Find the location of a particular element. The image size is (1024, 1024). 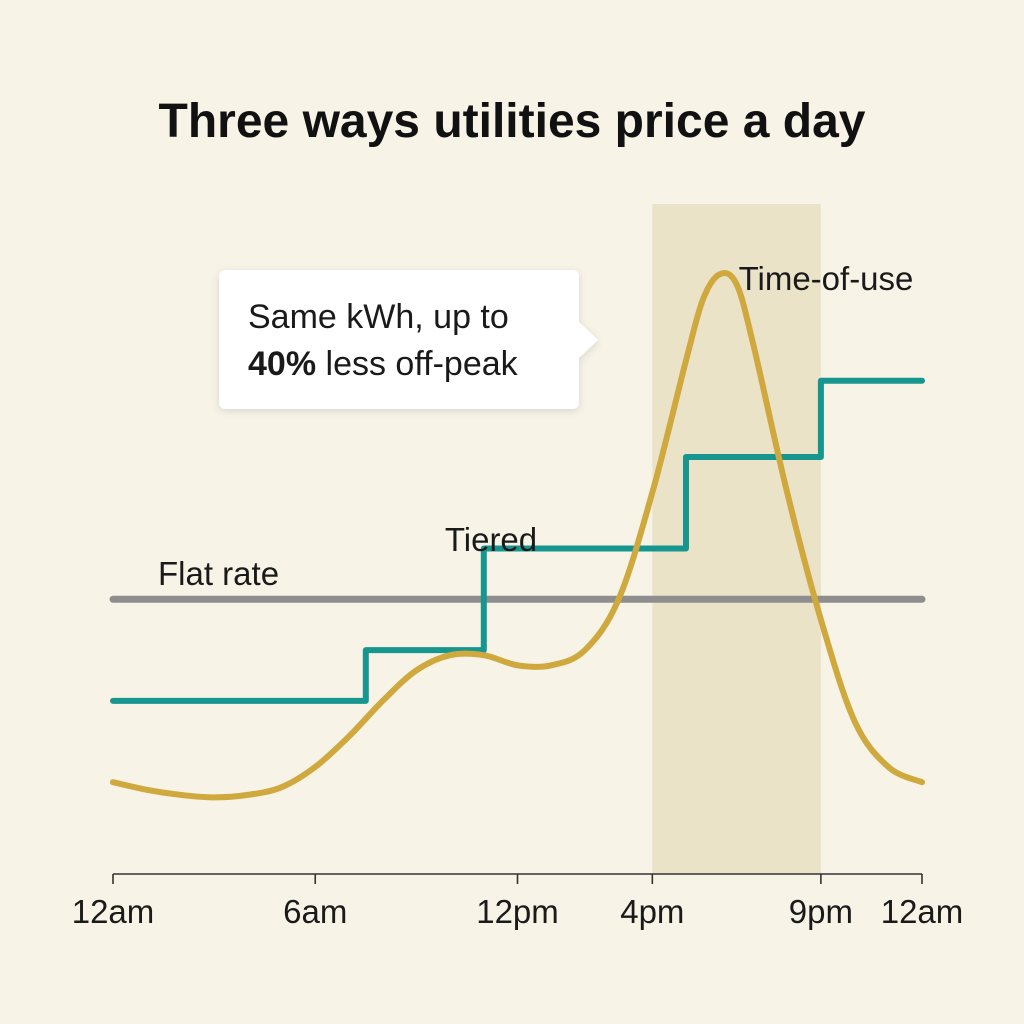

x-tick-label: 9pm is located at coordinates (821, 911).